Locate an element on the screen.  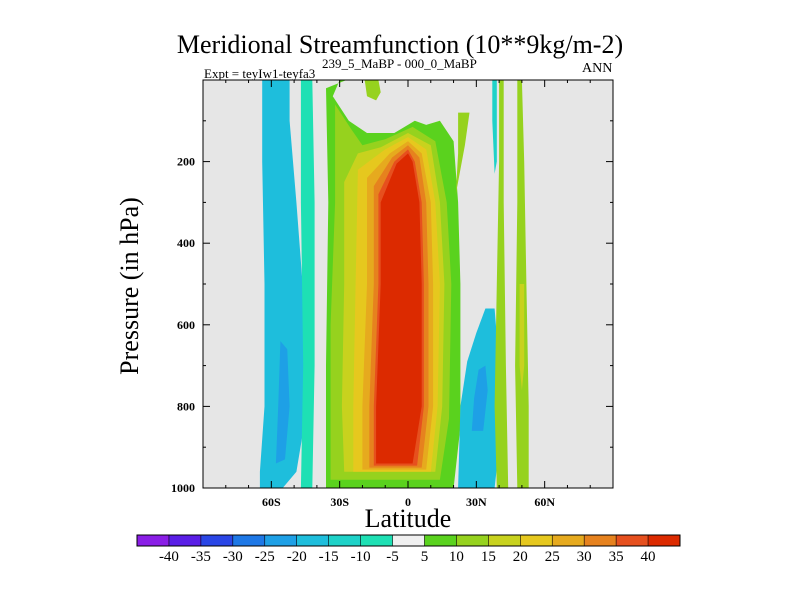
colorbar-label: 15 is located at coordinates (488, 557).